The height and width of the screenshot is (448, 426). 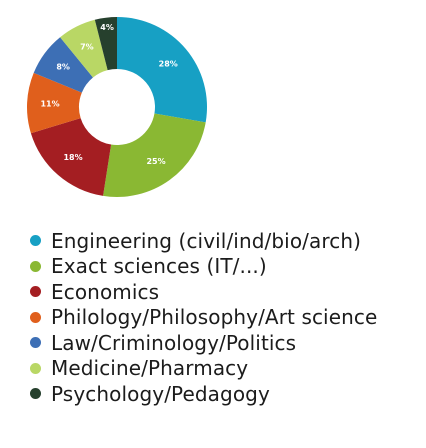 I want to click on legend-item-law-criminology-politics: Law/Criminology/Politics, so click(x=203, y=343).